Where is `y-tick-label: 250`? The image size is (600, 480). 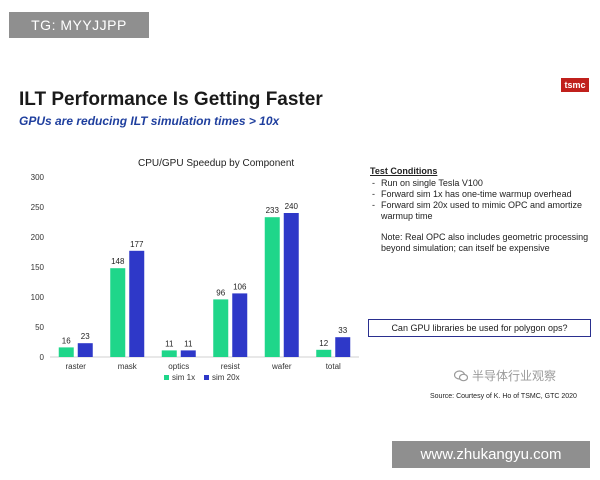
y-tick-label: 250 is located at coordinates (38, 207).